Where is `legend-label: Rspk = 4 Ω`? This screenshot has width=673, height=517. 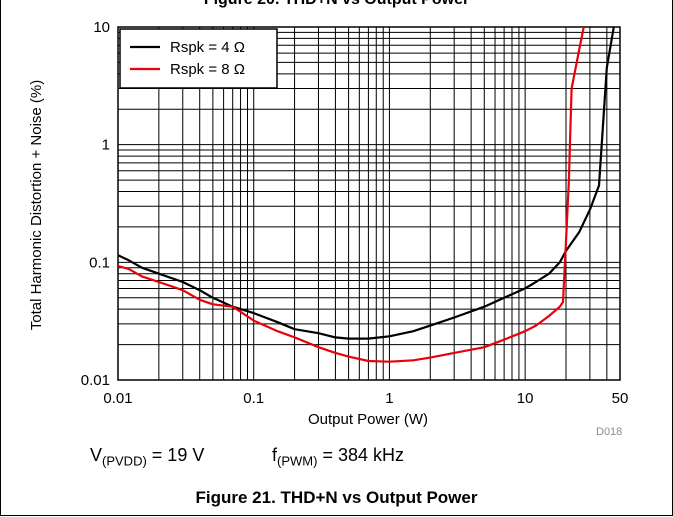
legend-label: Rspk = 4 Ω is located at coordinates (207, 47).